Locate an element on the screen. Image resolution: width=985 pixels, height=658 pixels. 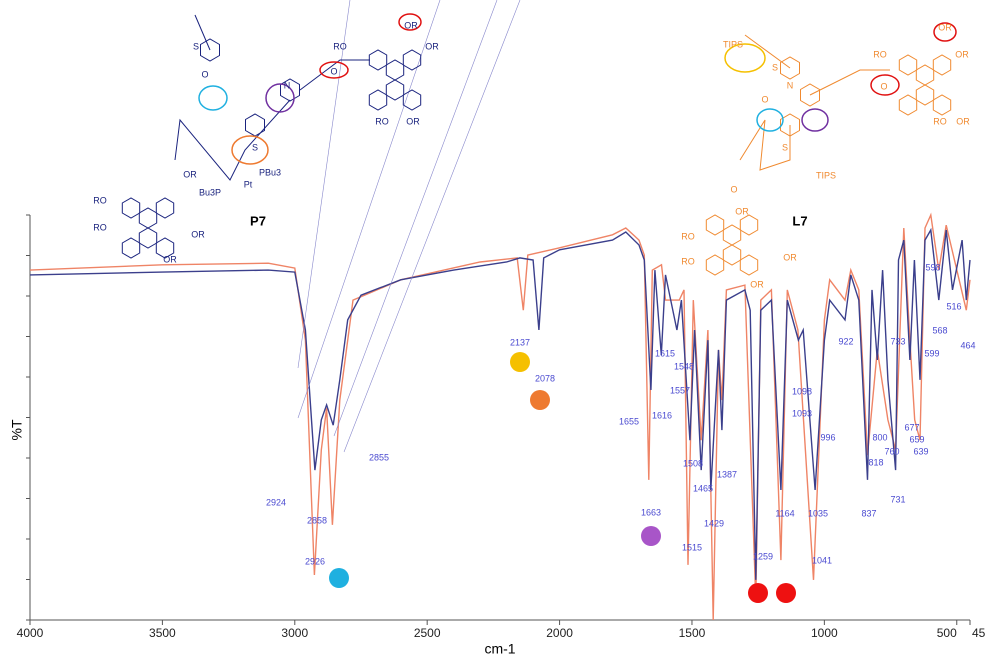
chain is located at coordinates (814, 102).